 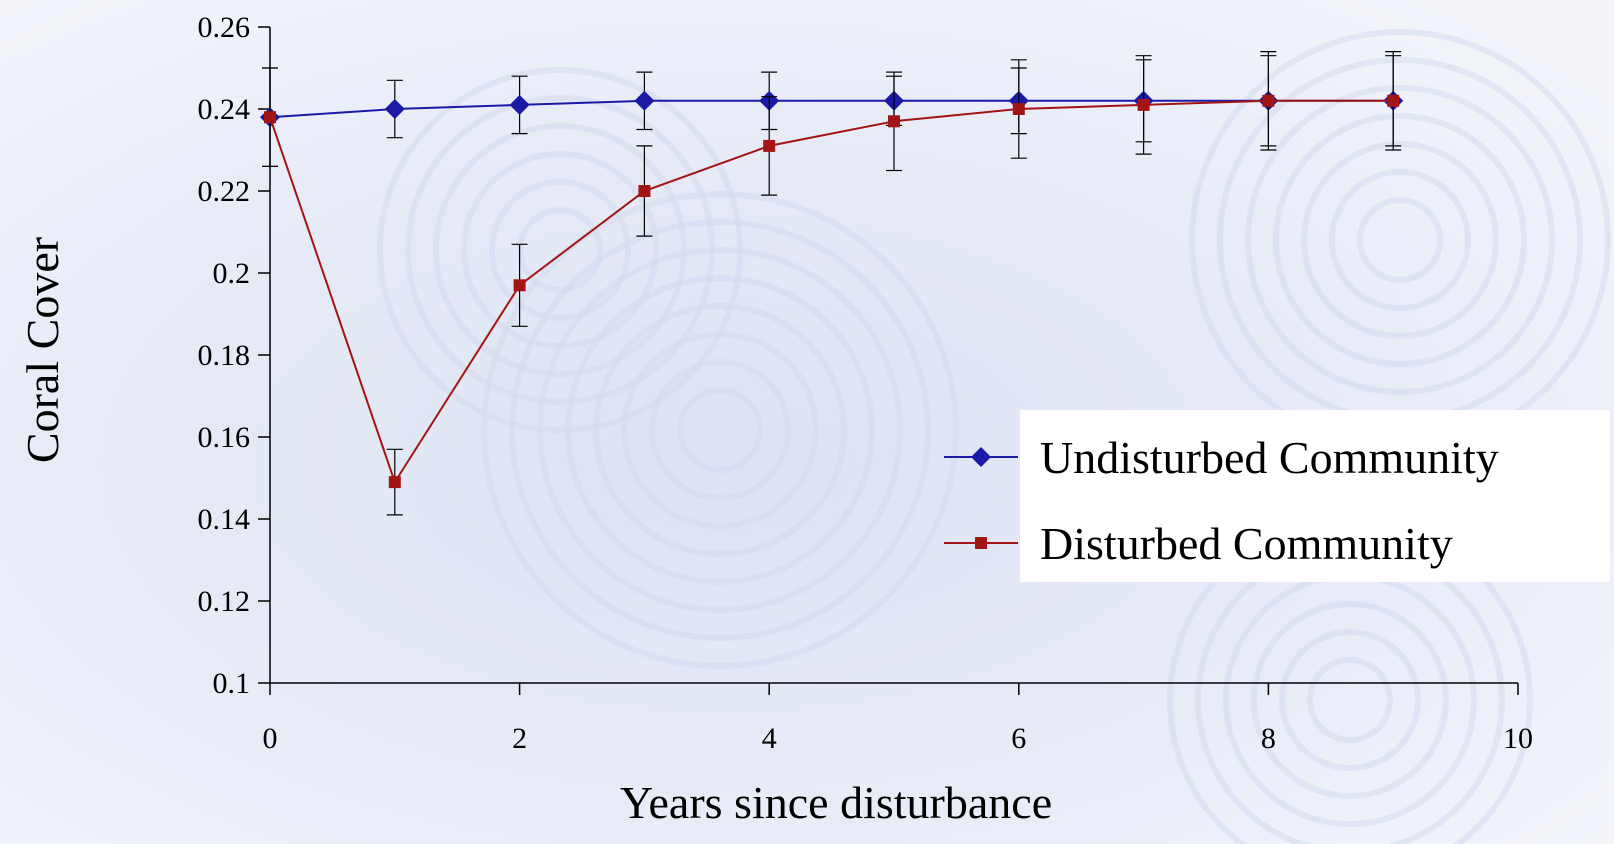 I want to click on y-tick-label: 0.1, so click(x=232, y=683).